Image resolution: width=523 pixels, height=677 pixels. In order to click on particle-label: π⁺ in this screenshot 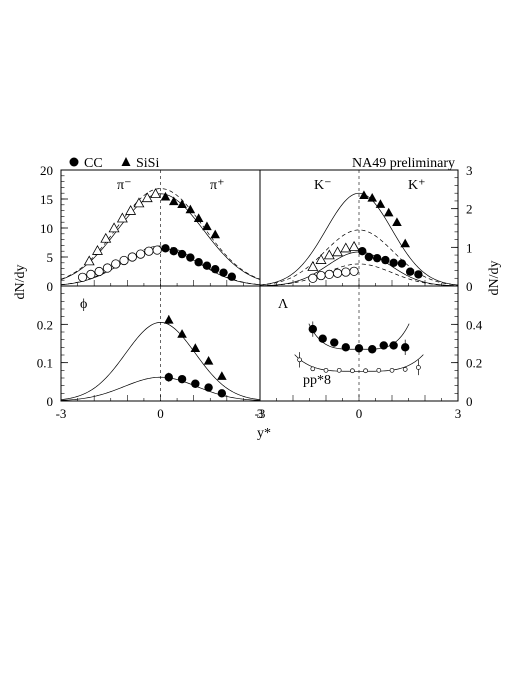, I will do `click(217, 185)`.